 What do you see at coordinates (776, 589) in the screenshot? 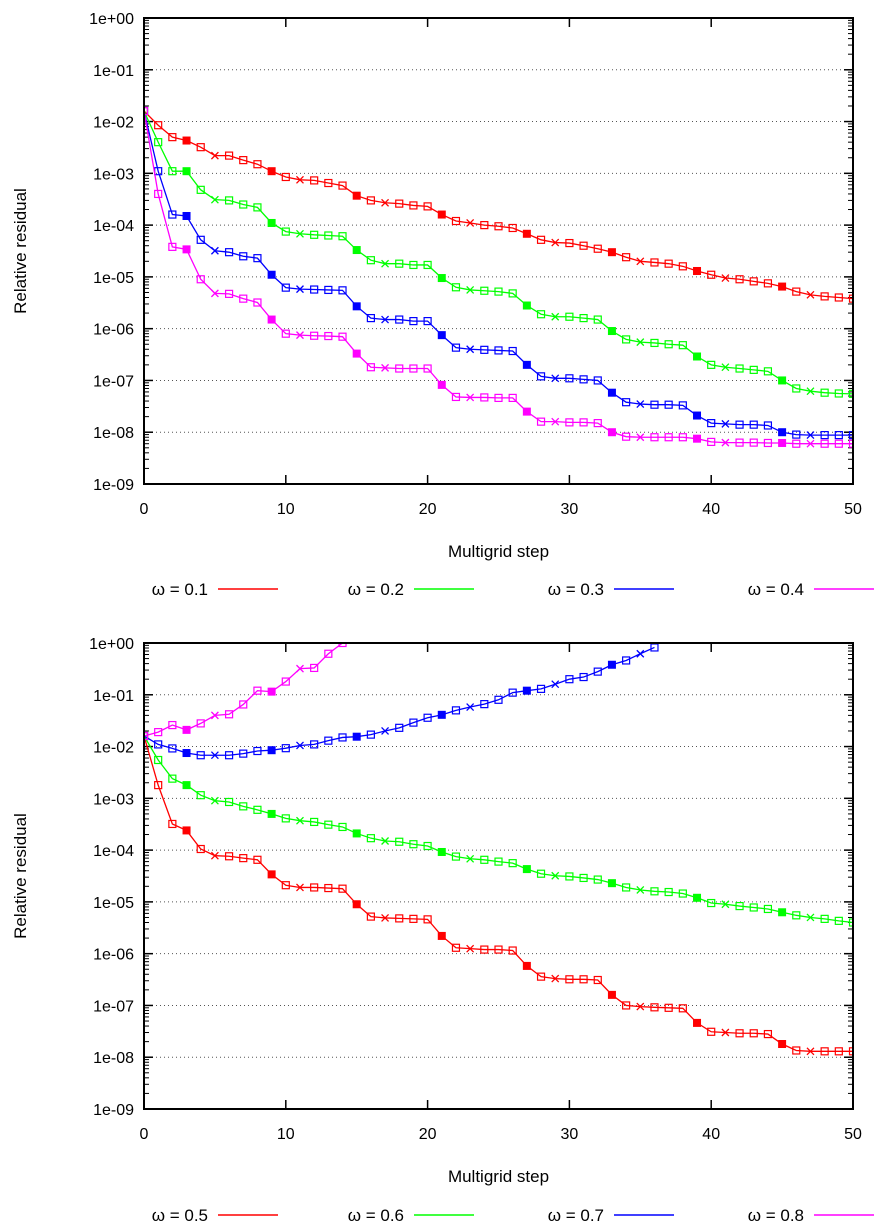
I see `legend-label: ω = 0.4` at bounding box center [776, 589].